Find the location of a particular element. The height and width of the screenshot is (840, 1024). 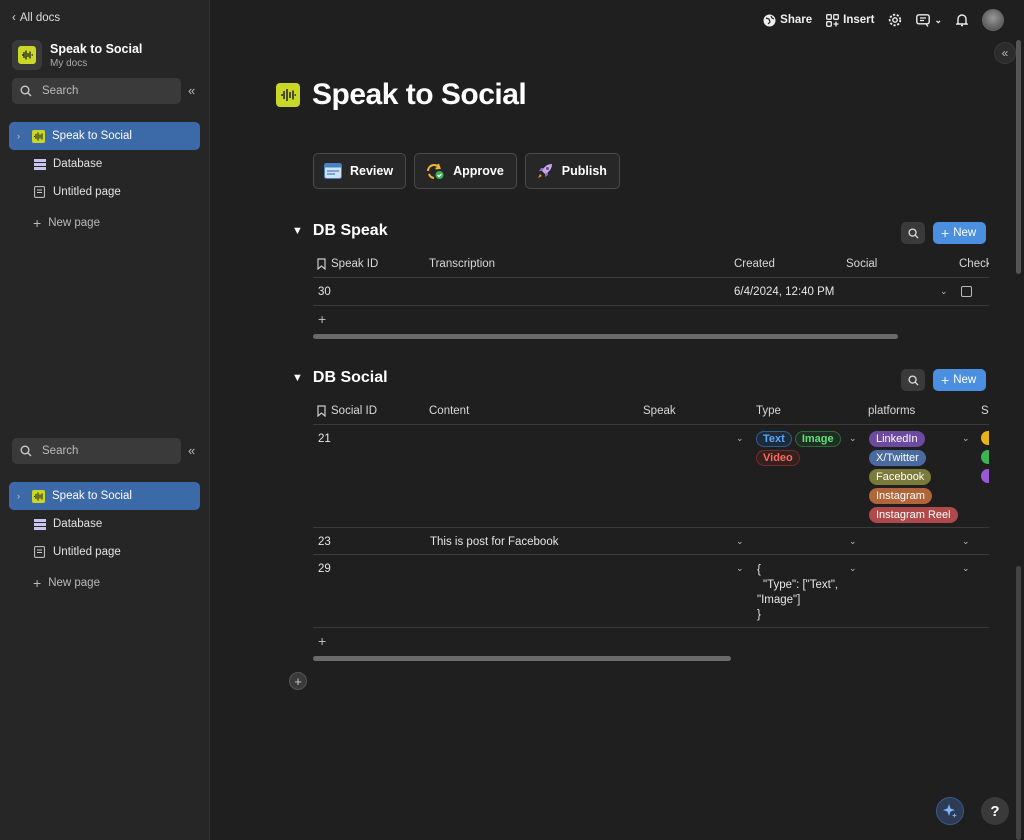

avatar is located at coordinates (993, 20).